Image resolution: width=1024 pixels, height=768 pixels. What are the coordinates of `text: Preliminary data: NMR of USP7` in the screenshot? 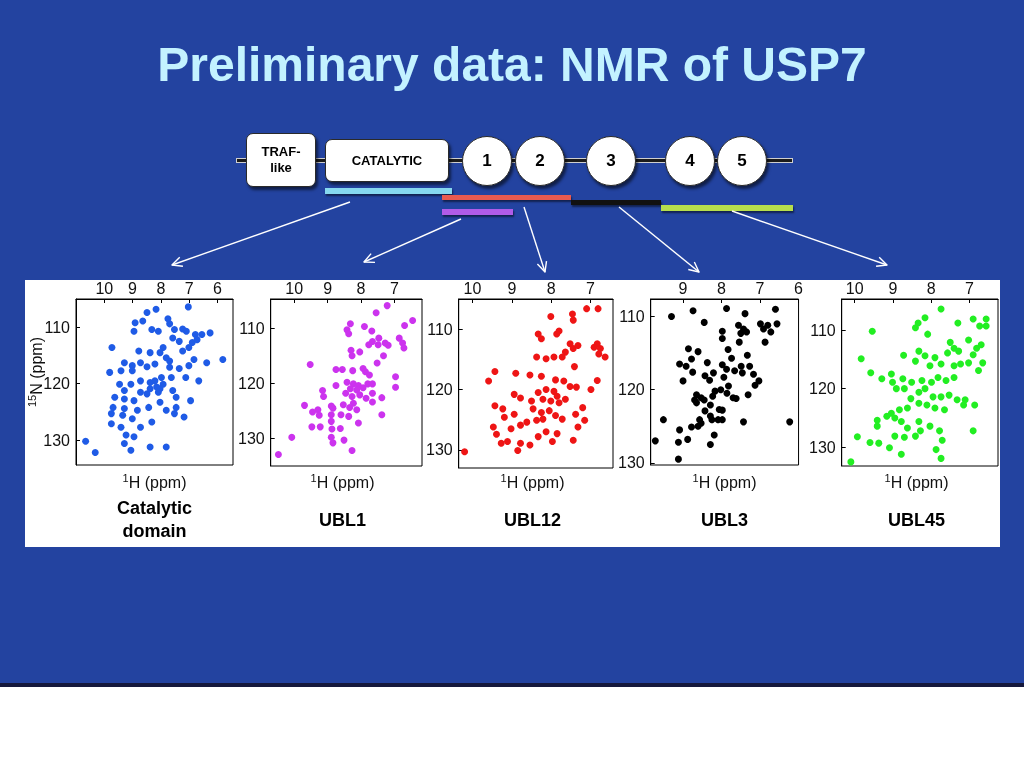 It's located at (512, 65).